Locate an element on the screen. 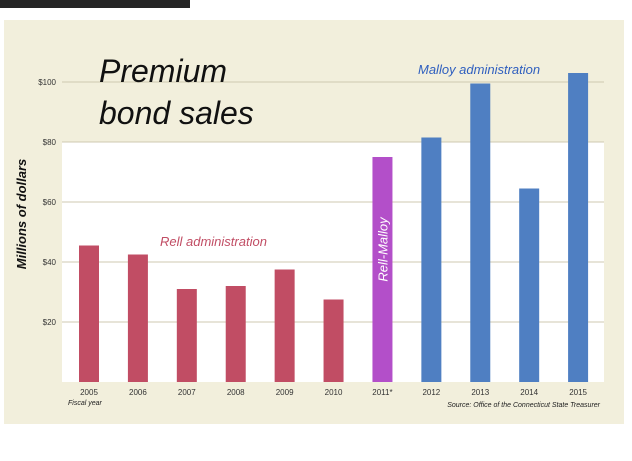 The image size is (632, 461). y-tick-label: $20 is located at coordinates (50, 322).